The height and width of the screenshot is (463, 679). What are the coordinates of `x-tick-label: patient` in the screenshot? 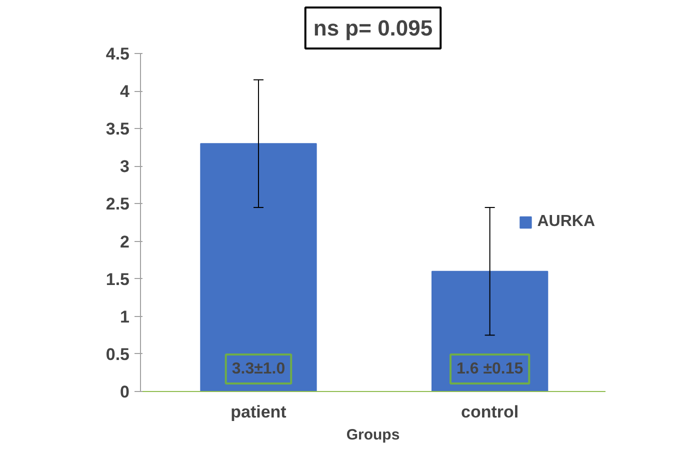 It's located at (258, 412).